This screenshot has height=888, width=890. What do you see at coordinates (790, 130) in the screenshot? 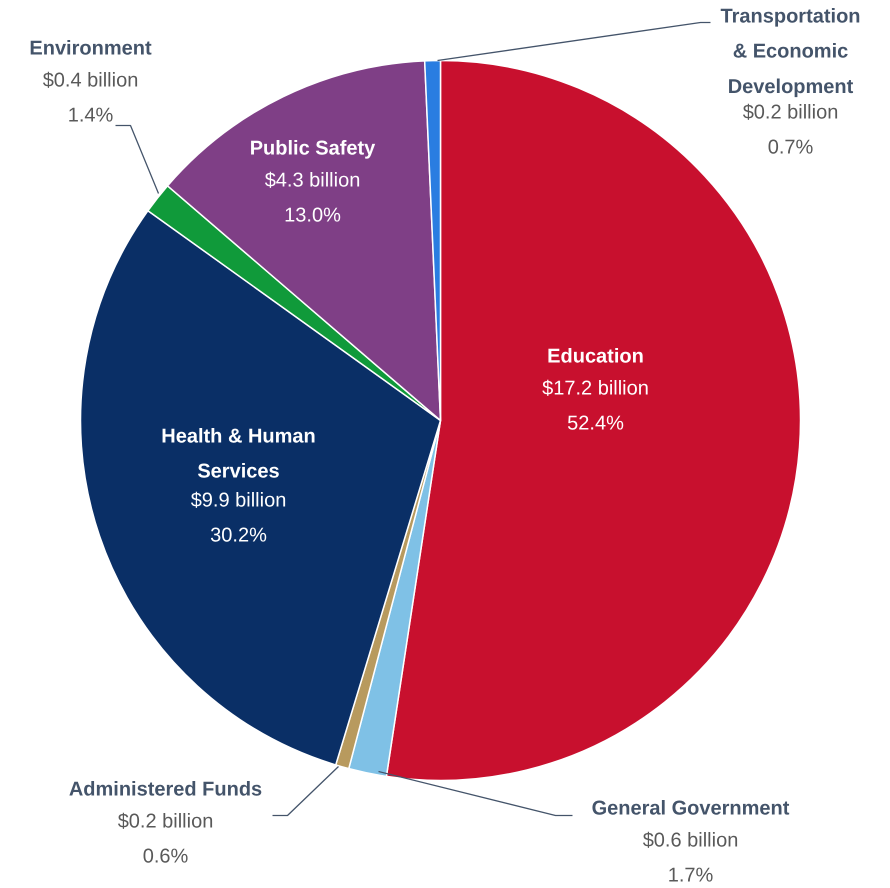
I see `data-label: $0.2 billion 0.7%` at bounding box center [790, 130].